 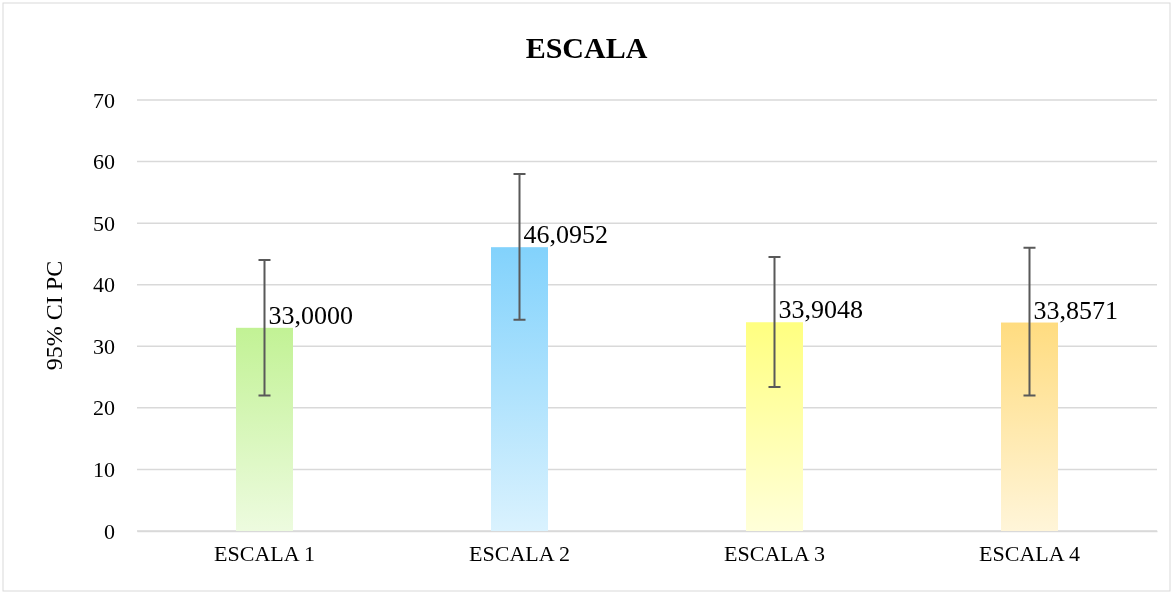 I want to click on y-tick-label: 0, so click(x=109, y=531).